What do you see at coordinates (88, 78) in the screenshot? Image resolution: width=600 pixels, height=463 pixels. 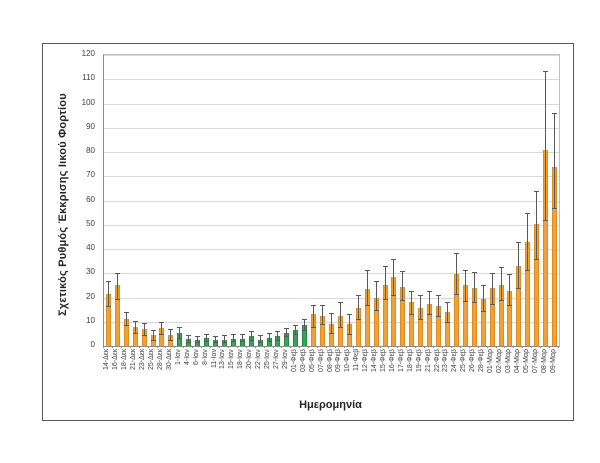 I see `y-tick-label: 110` at bounding box center [88, 78].